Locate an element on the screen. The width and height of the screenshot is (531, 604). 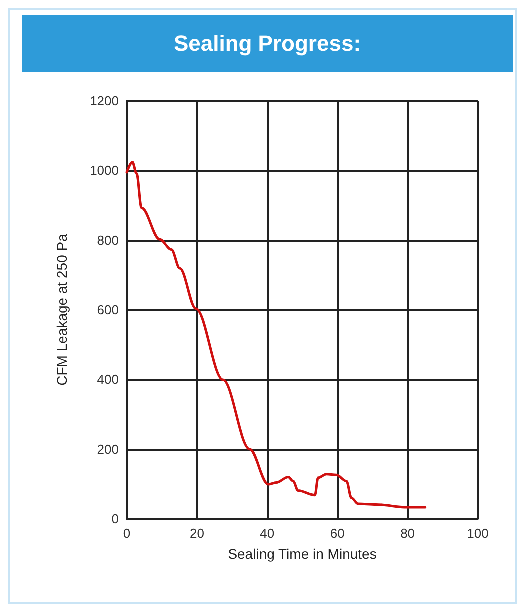
chart-title: Sealing Progress: is located at coordinates (267, 43).